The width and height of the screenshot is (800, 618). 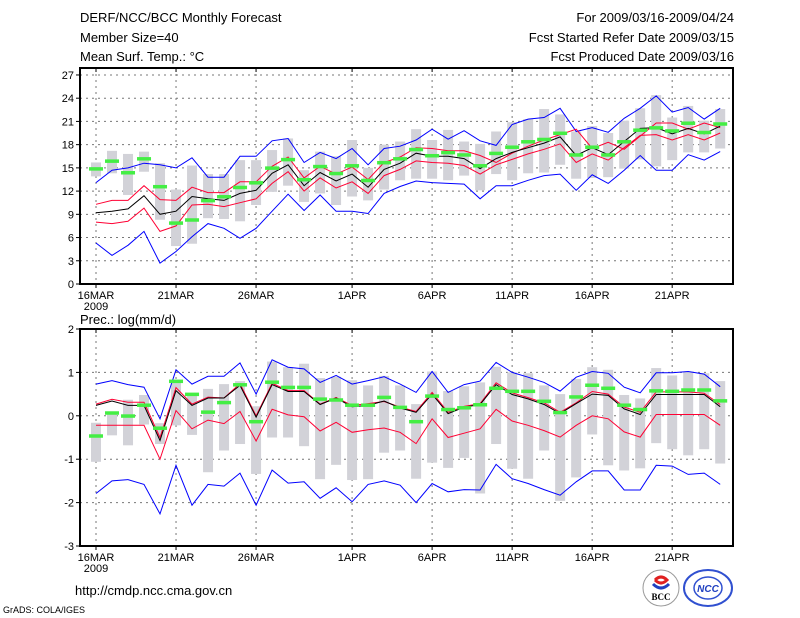 I want to click on series-line-upper, so click(x=408, y=163).